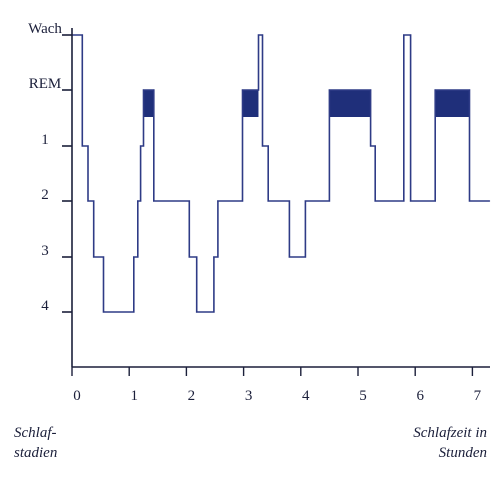 This screenshot has width=500, height=478. What do you see at coordinates (45, 29) in the screenshot?
I see `y-tick-label-wach: Wach` at bounding box center [45, 29].